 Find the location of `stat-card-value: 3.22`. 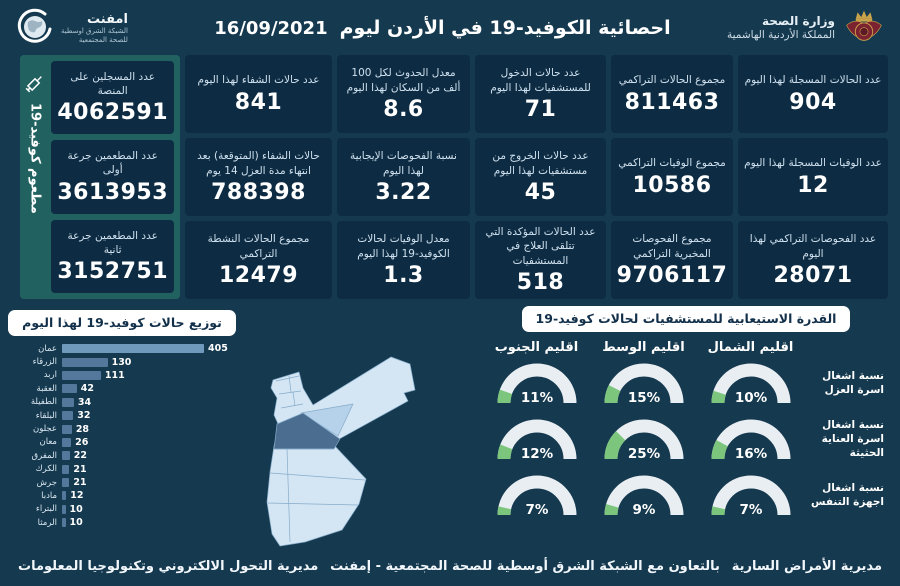

stat-card-value: 3.22 is located at coordinates (403, 192).